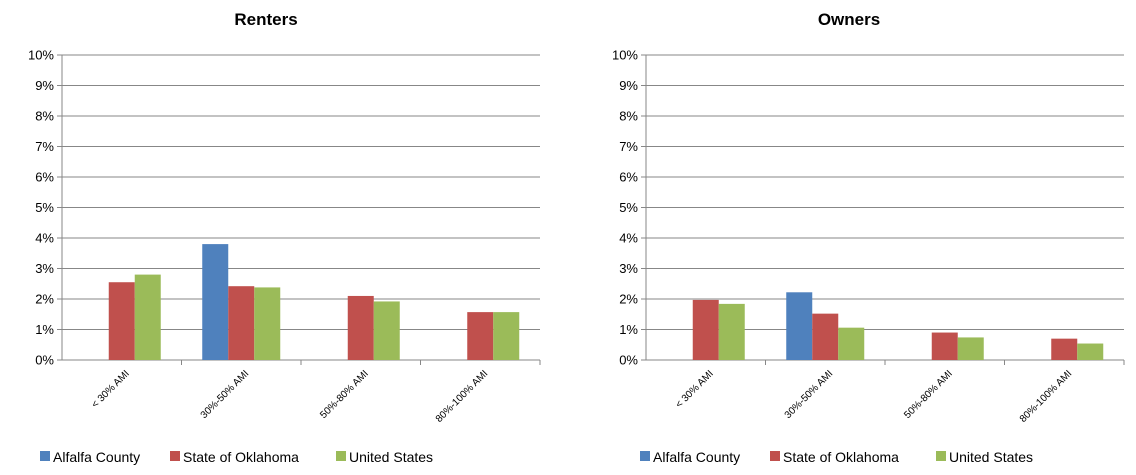 The width and height of the screenshot is (1136, 475). I want to click on chart-title: Owners, so click(849, 19).